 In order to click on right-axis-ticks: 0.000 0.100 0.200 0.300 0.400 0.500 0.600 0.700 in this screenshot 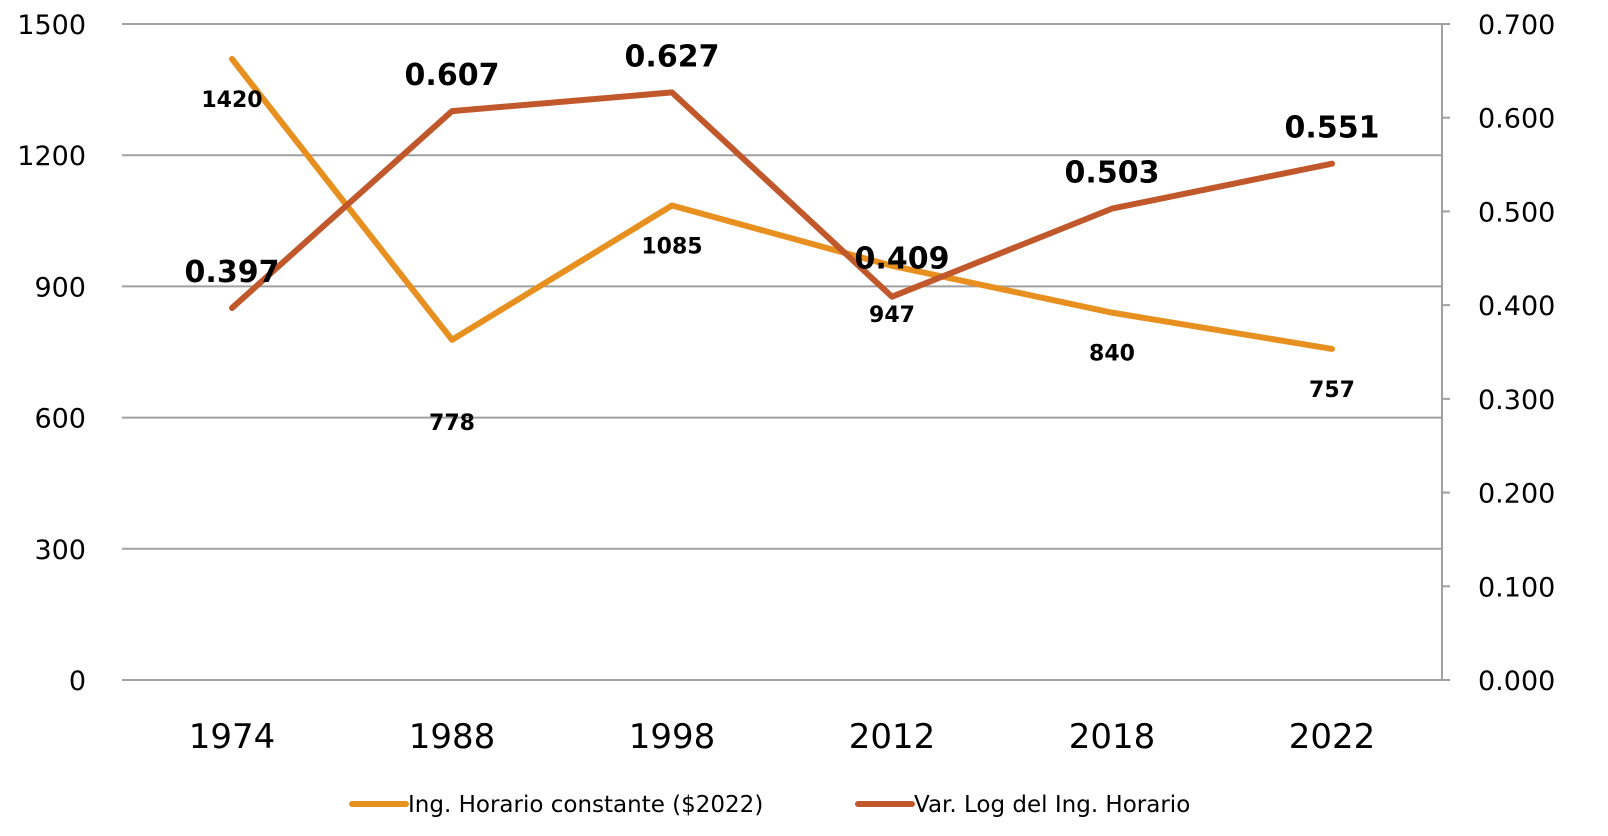, I will do `click(1498, 353)`.